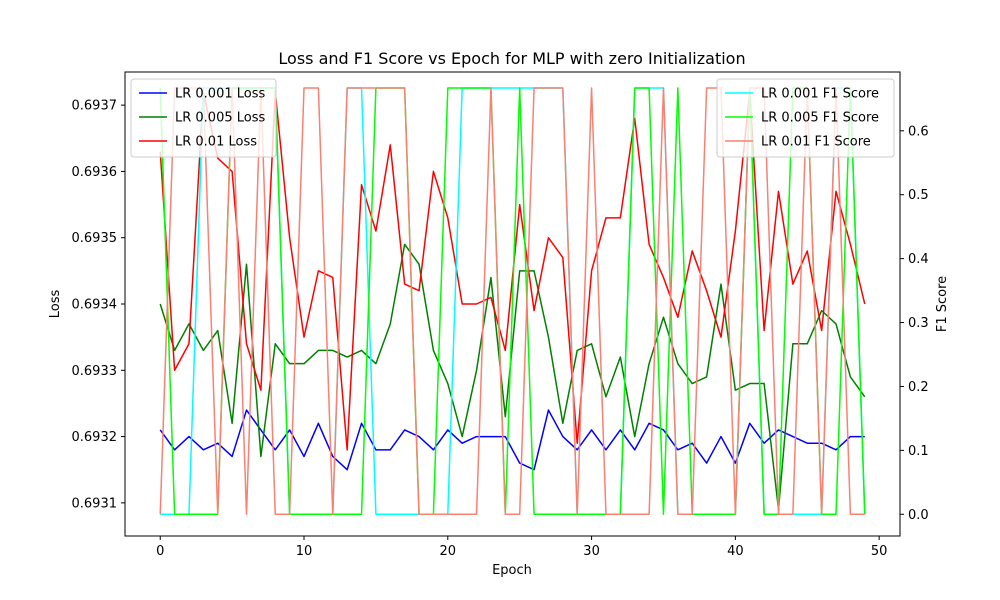  Describe the element at coordinates (918, 451) in the screenshot. I see `y-right-tick-label: 0.1` at that location.